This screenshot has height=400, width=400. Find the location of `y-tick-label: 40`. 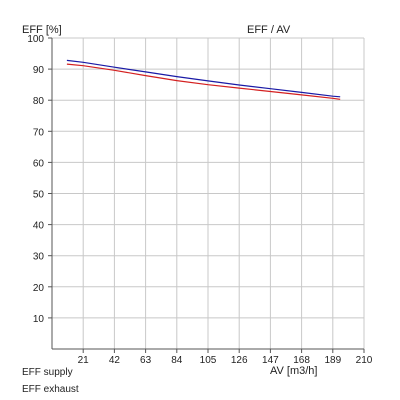

y-tick-label: 40 is located at coordinates (39, 226).